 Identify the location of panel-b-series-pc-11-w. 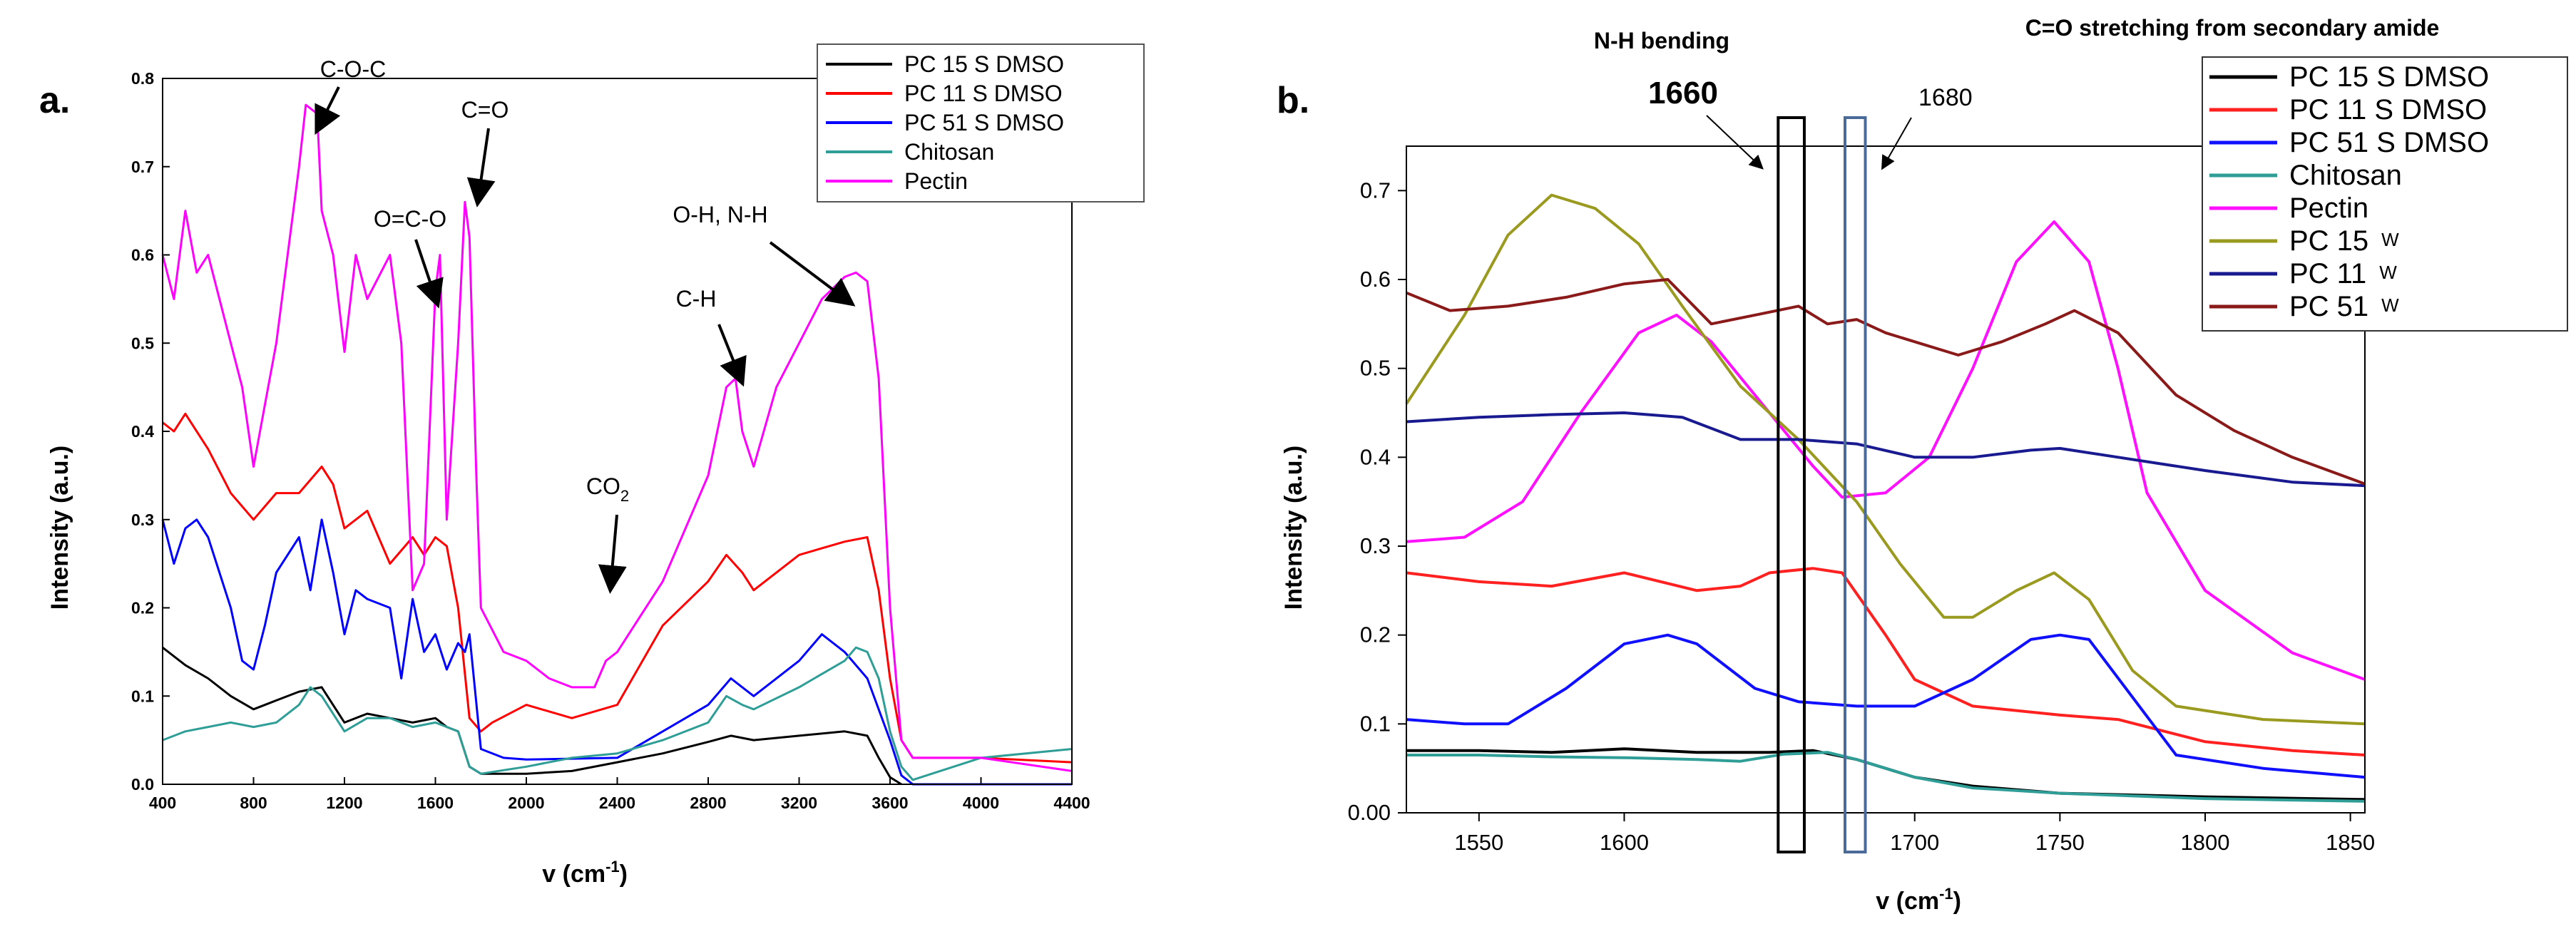
(1886, 449).